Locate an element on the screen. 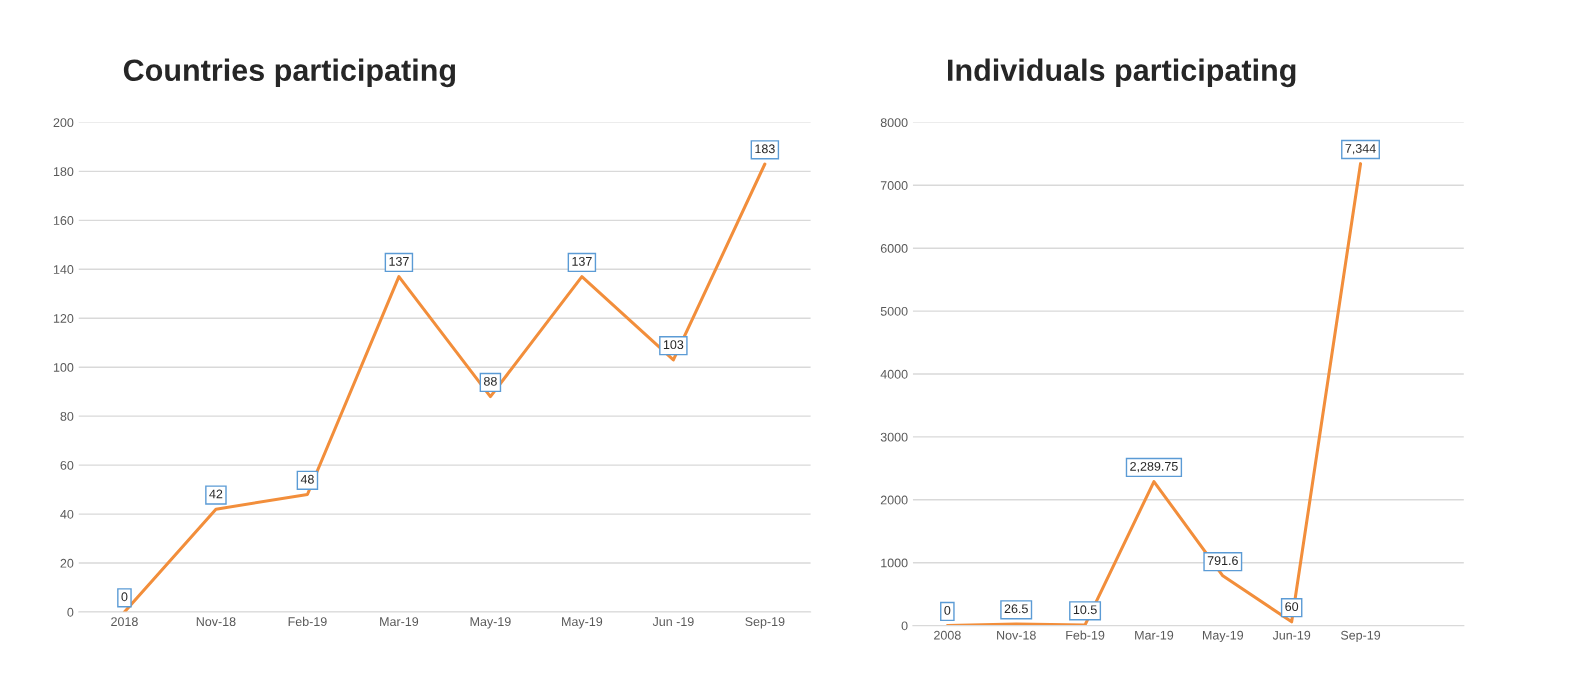 The height and width of the screenshot is (680, 1574). y-tick-label: 3000 is located at coordinates (894, 437).